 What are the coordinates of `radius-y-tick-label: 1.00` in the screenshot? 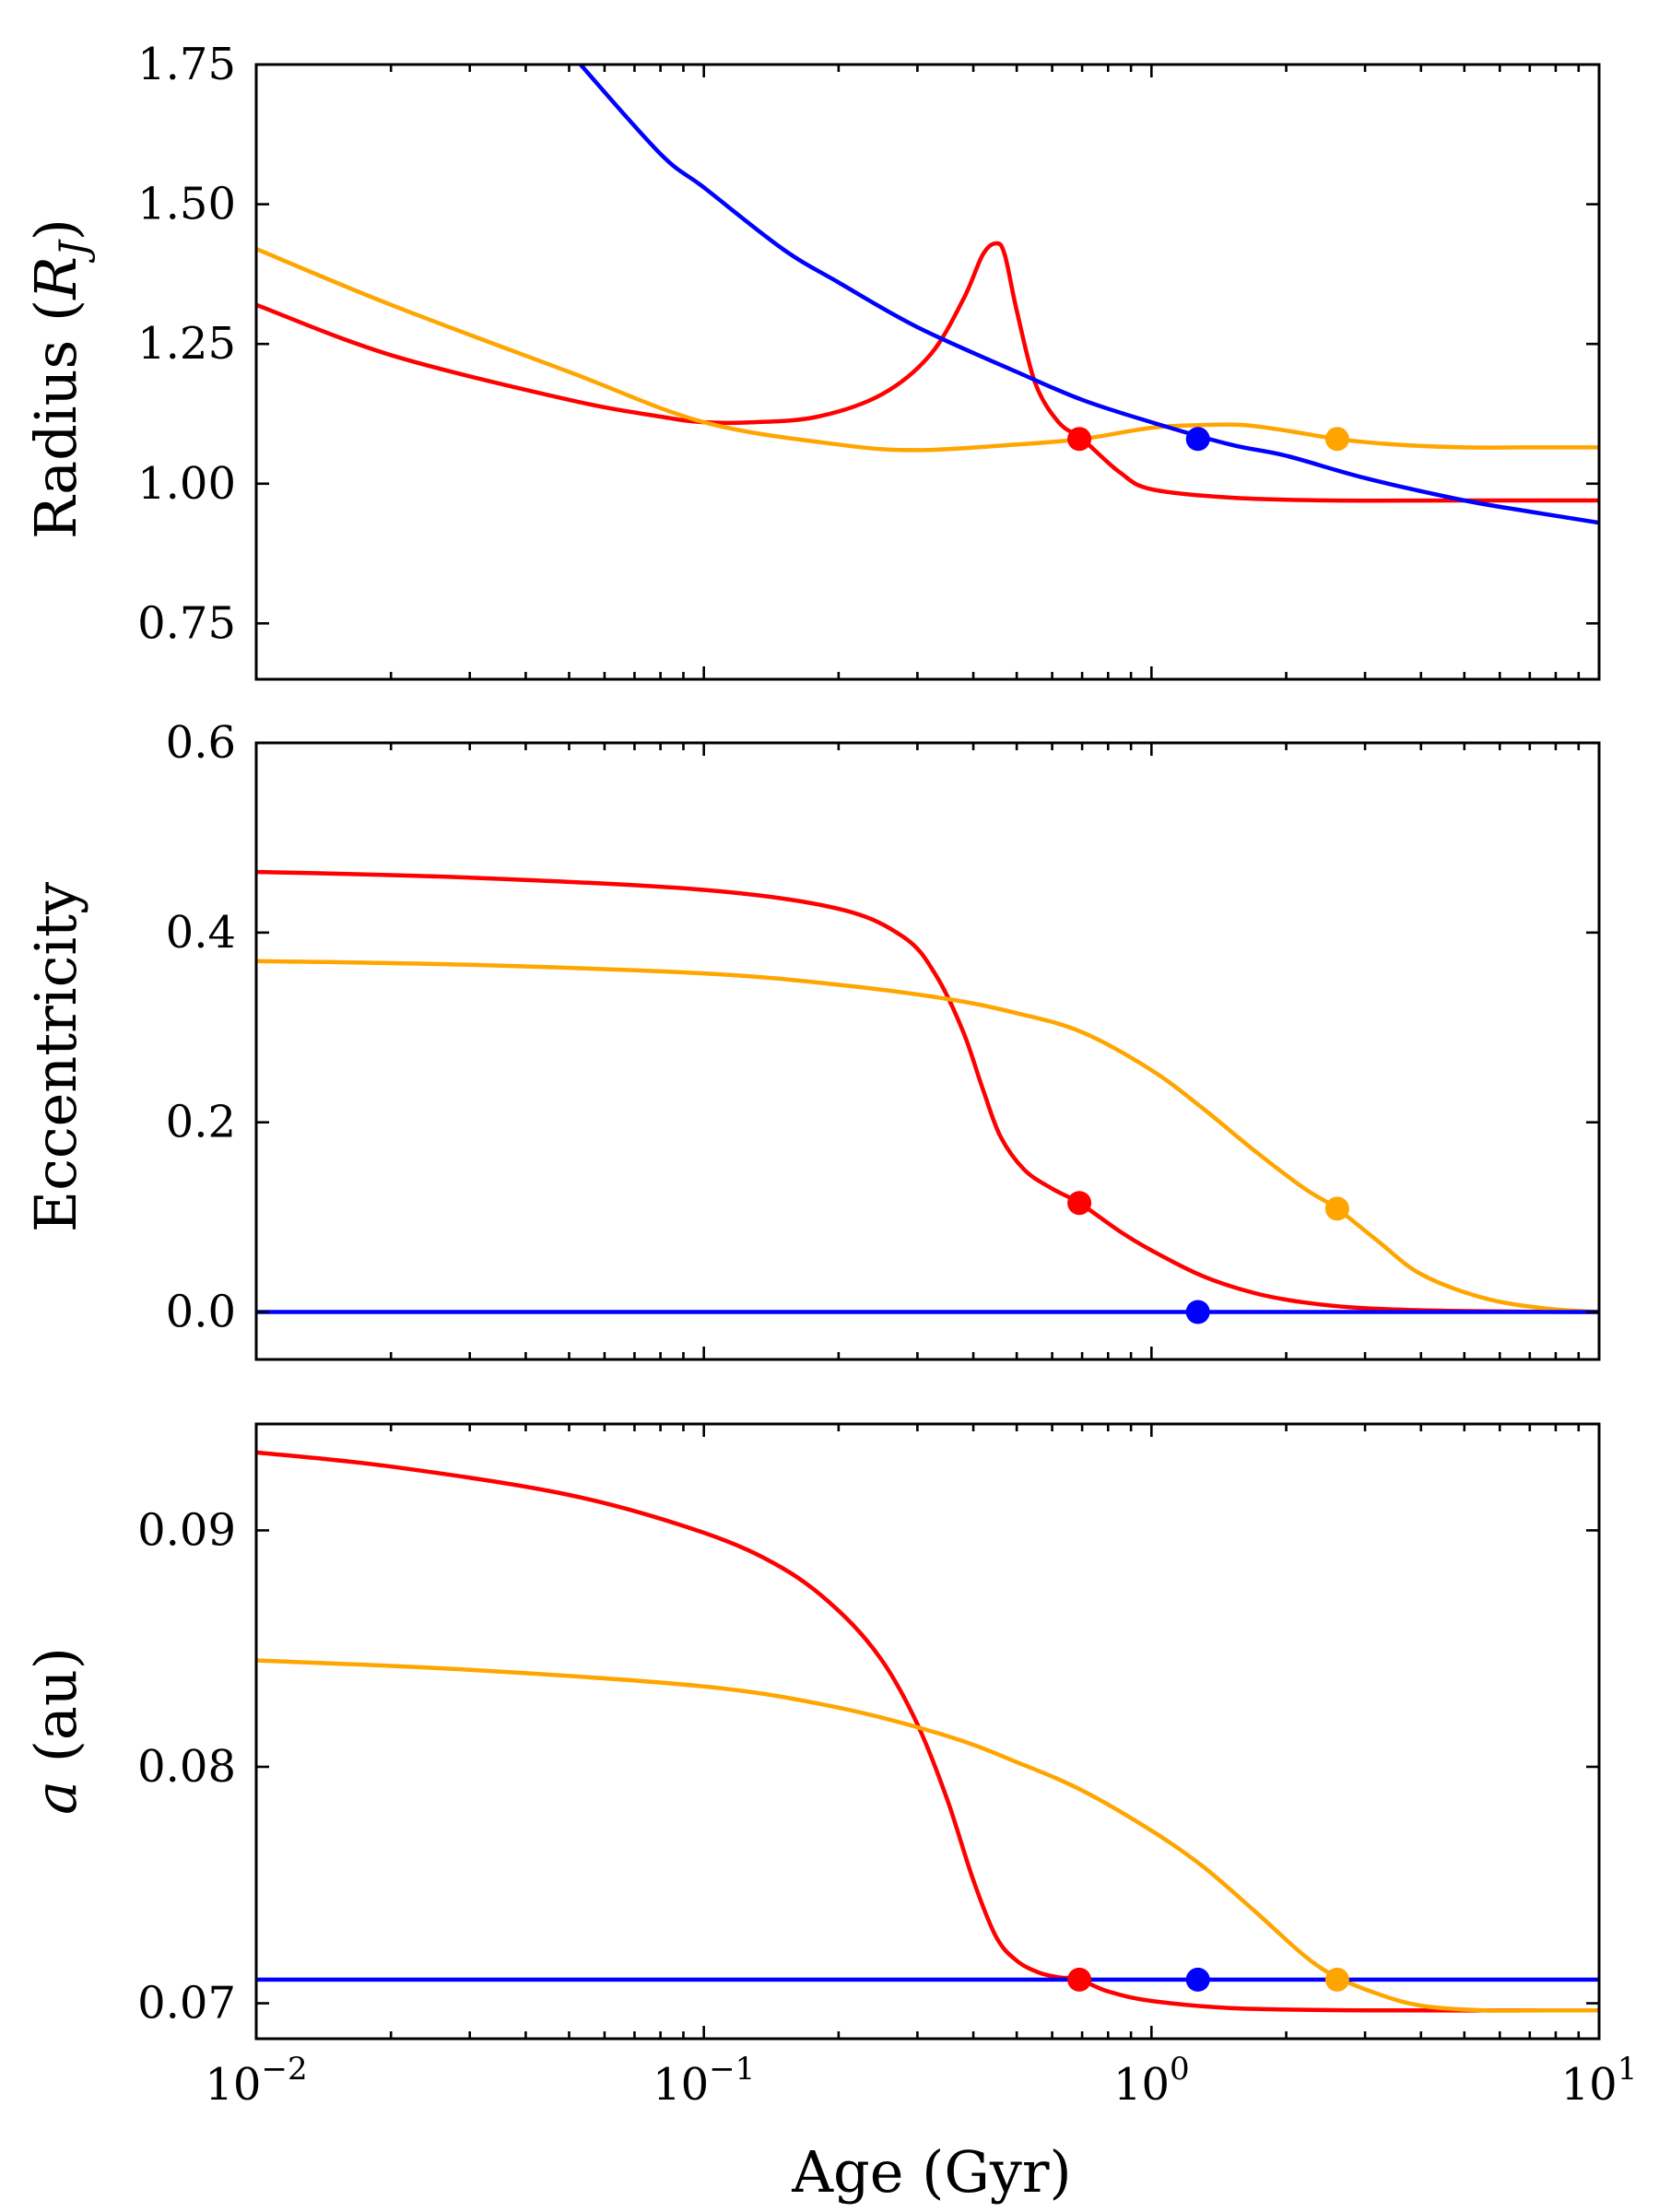 It's located at (186, 484).